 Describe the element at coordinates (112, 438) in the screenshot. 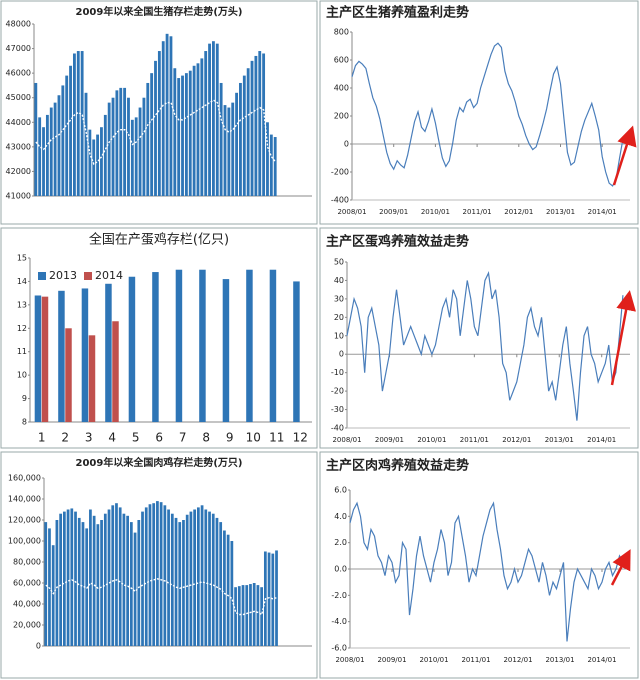

I see `x-tick-label: 4` at that location.